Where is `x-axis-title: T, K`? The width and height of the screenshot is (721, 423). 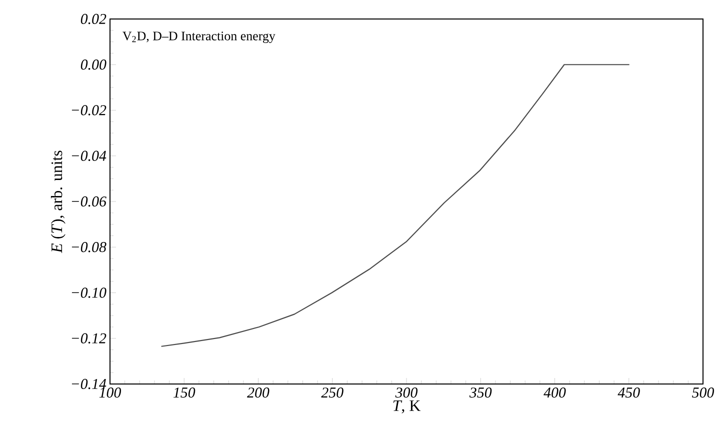
x-axis-title: T, K is located at coordinates (406, 407).